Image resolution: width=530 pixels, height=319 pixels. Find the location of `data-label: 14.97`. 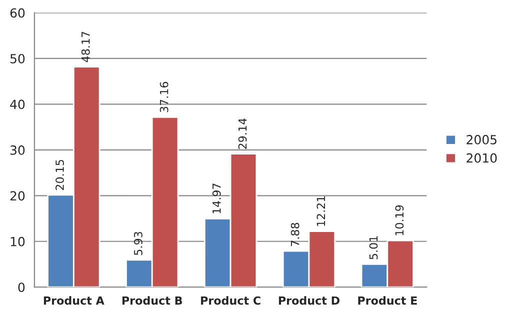

data-label: 14.97 is located at coordinates (216, 199).